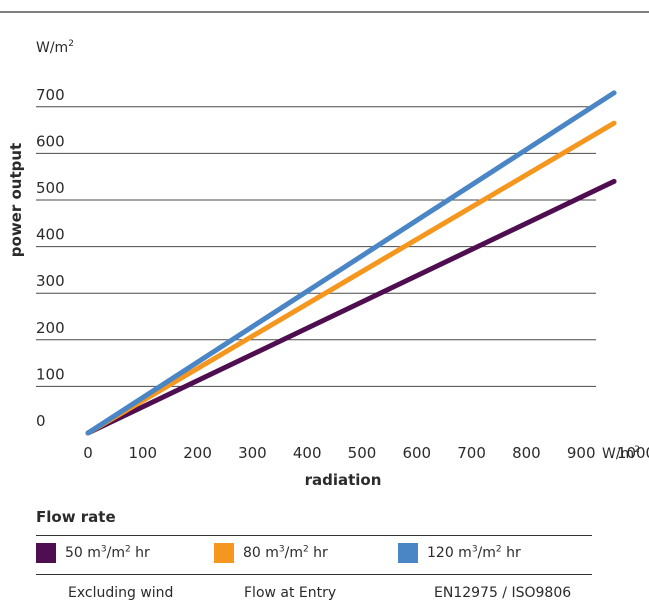 This screenshot has width=649, height=605. Describe the element at coordinates (16, 200) in the screenshot. I see `y-axis-title: power output` at that location.